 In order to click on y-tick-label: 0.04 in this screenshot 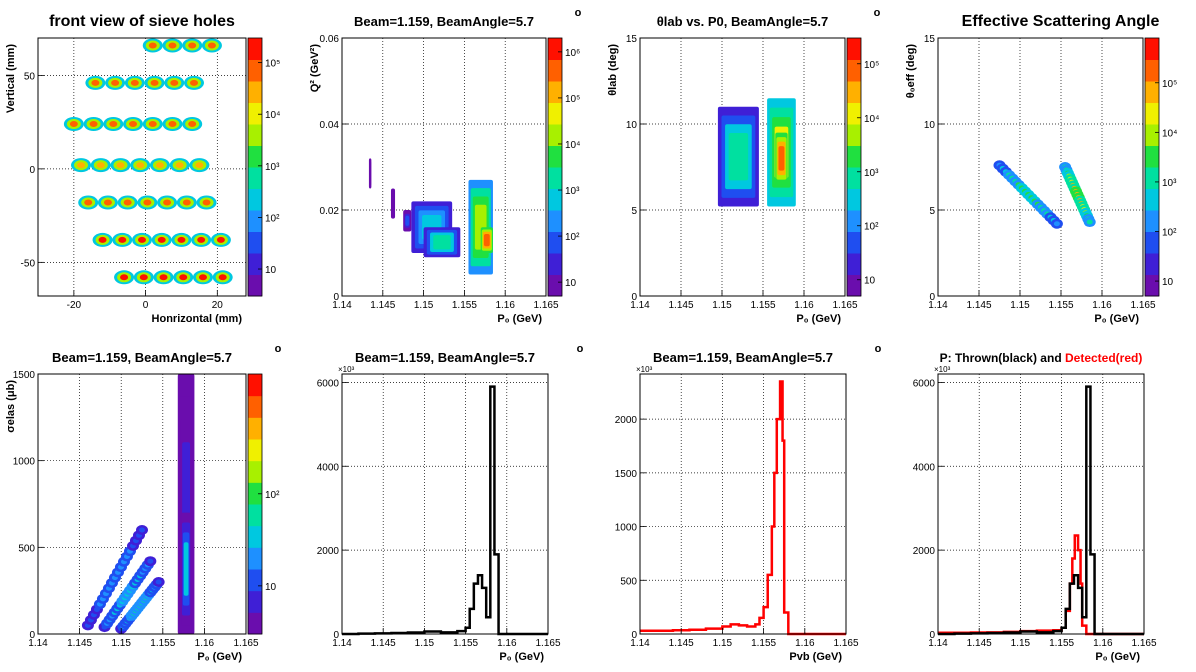, I will do `click(330, 125)`.